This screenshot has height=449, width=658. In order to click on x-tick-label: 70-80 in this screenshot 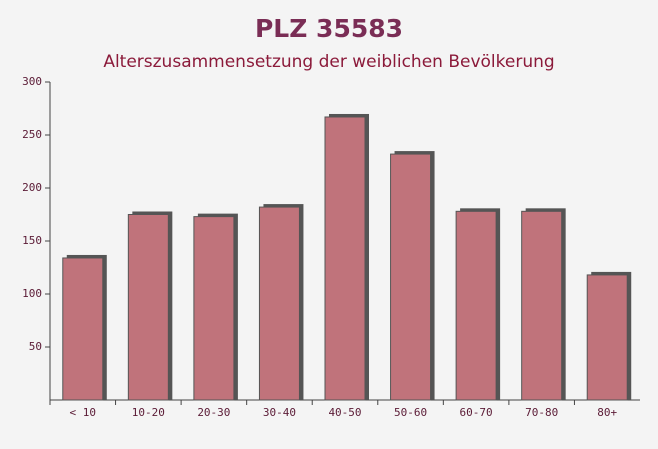, I will do `click(541, 412)`.